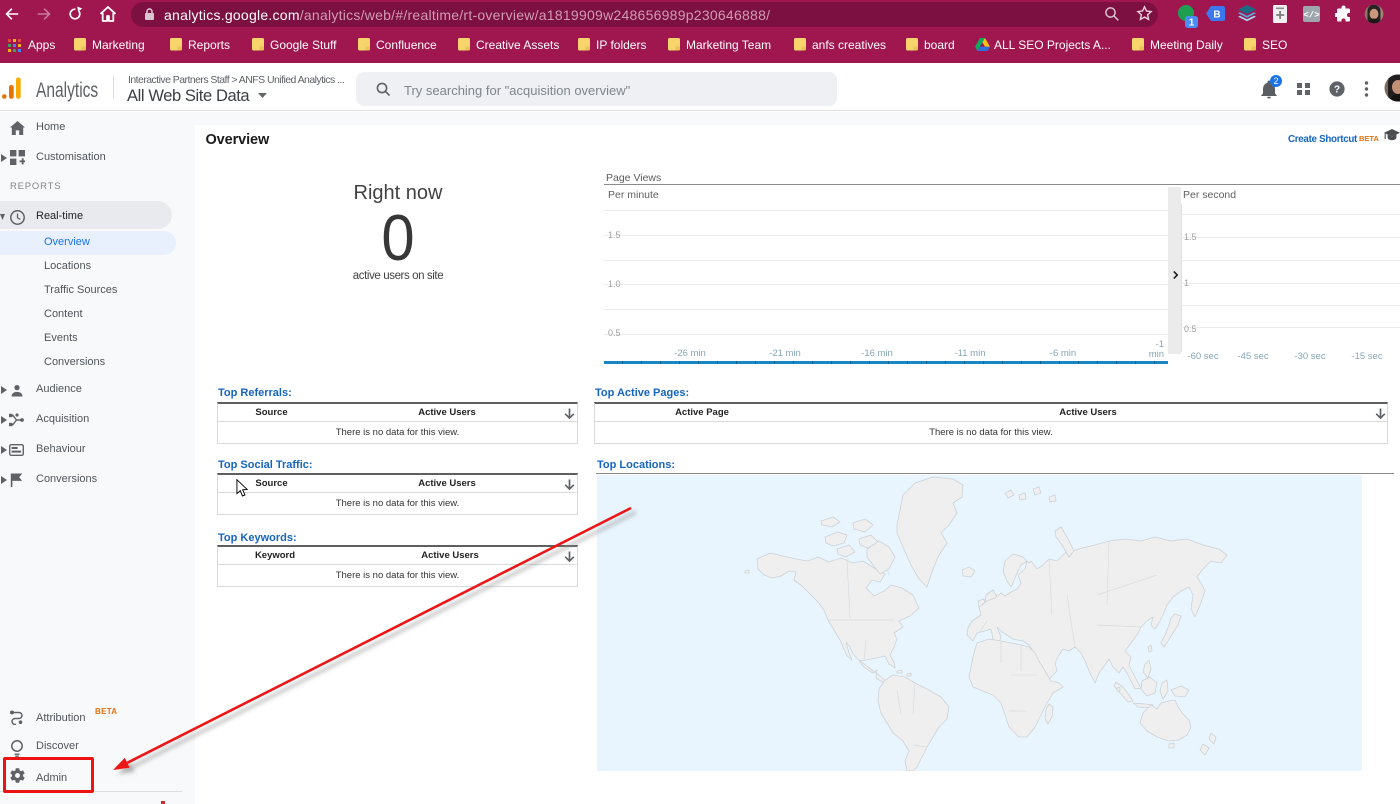 The image size is (1400, 804). What do you see at coordinates (1192, 23) in the screenshot?
I see `svg-text: 1` at bounding box center [1192, 23].